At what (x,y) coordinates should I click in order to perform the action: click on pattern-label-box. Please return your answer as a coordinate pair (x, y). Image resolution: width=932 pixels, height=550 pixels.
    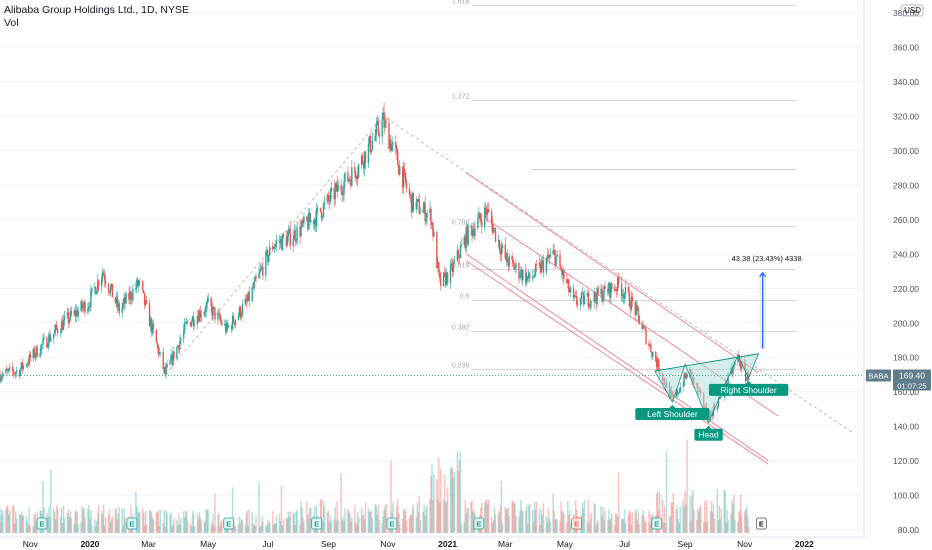
    Looking at the image, I should click on (672, 414).